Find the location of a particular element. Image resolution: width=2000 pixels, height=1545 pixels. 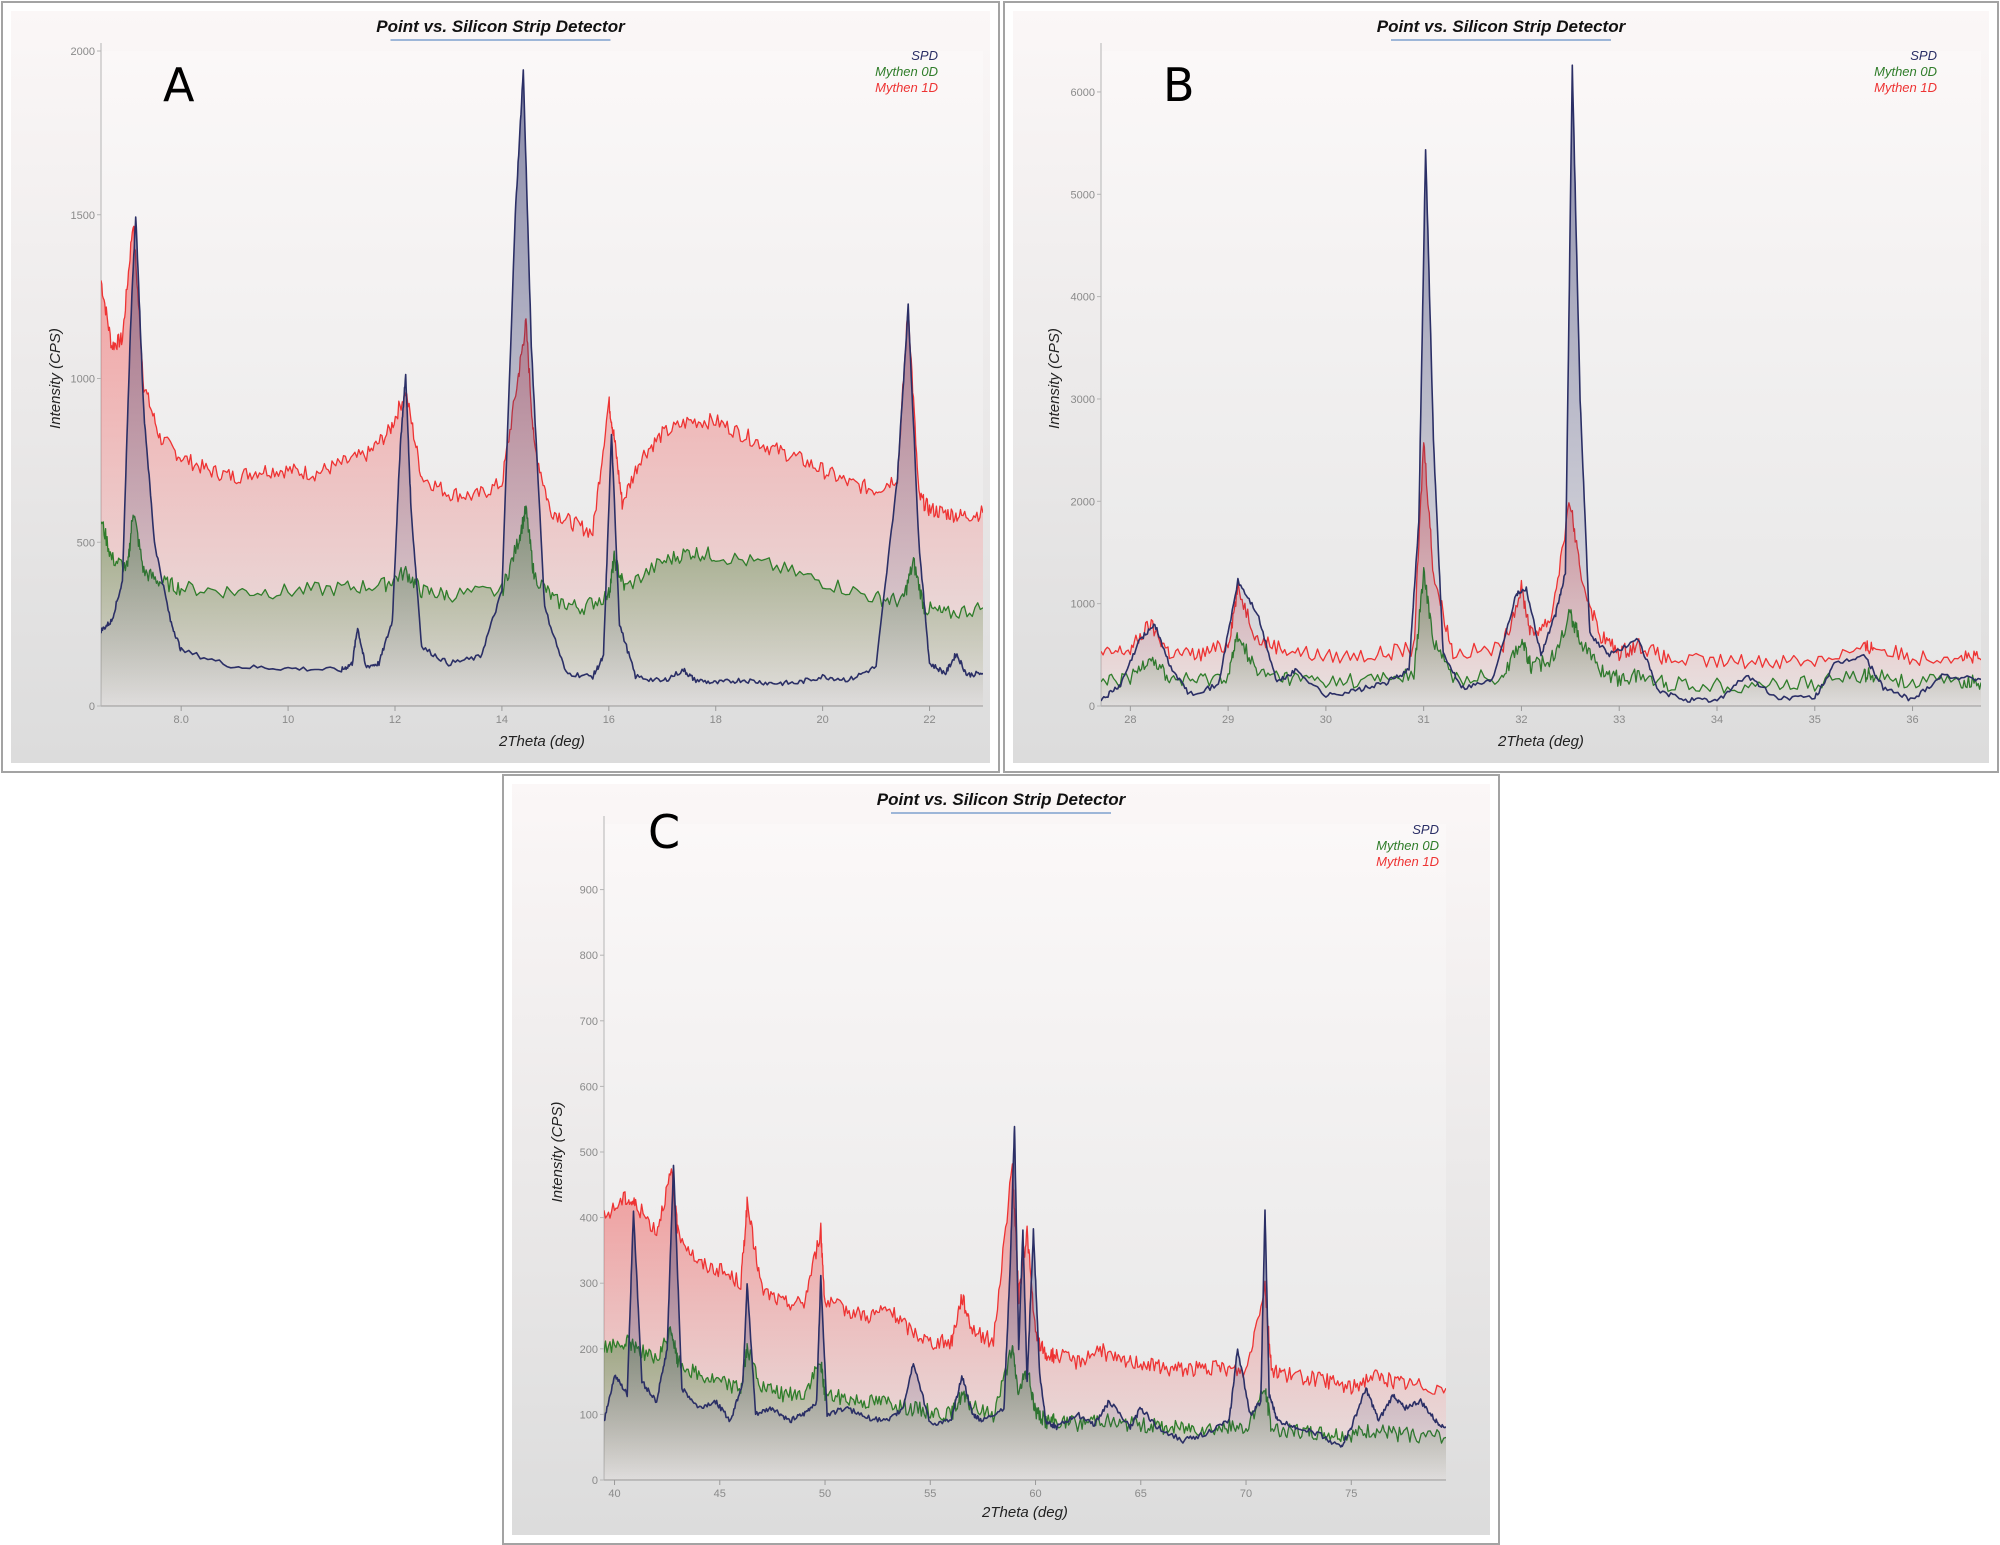

y-tick-label: 200 is located at coordinates (589, 1350).